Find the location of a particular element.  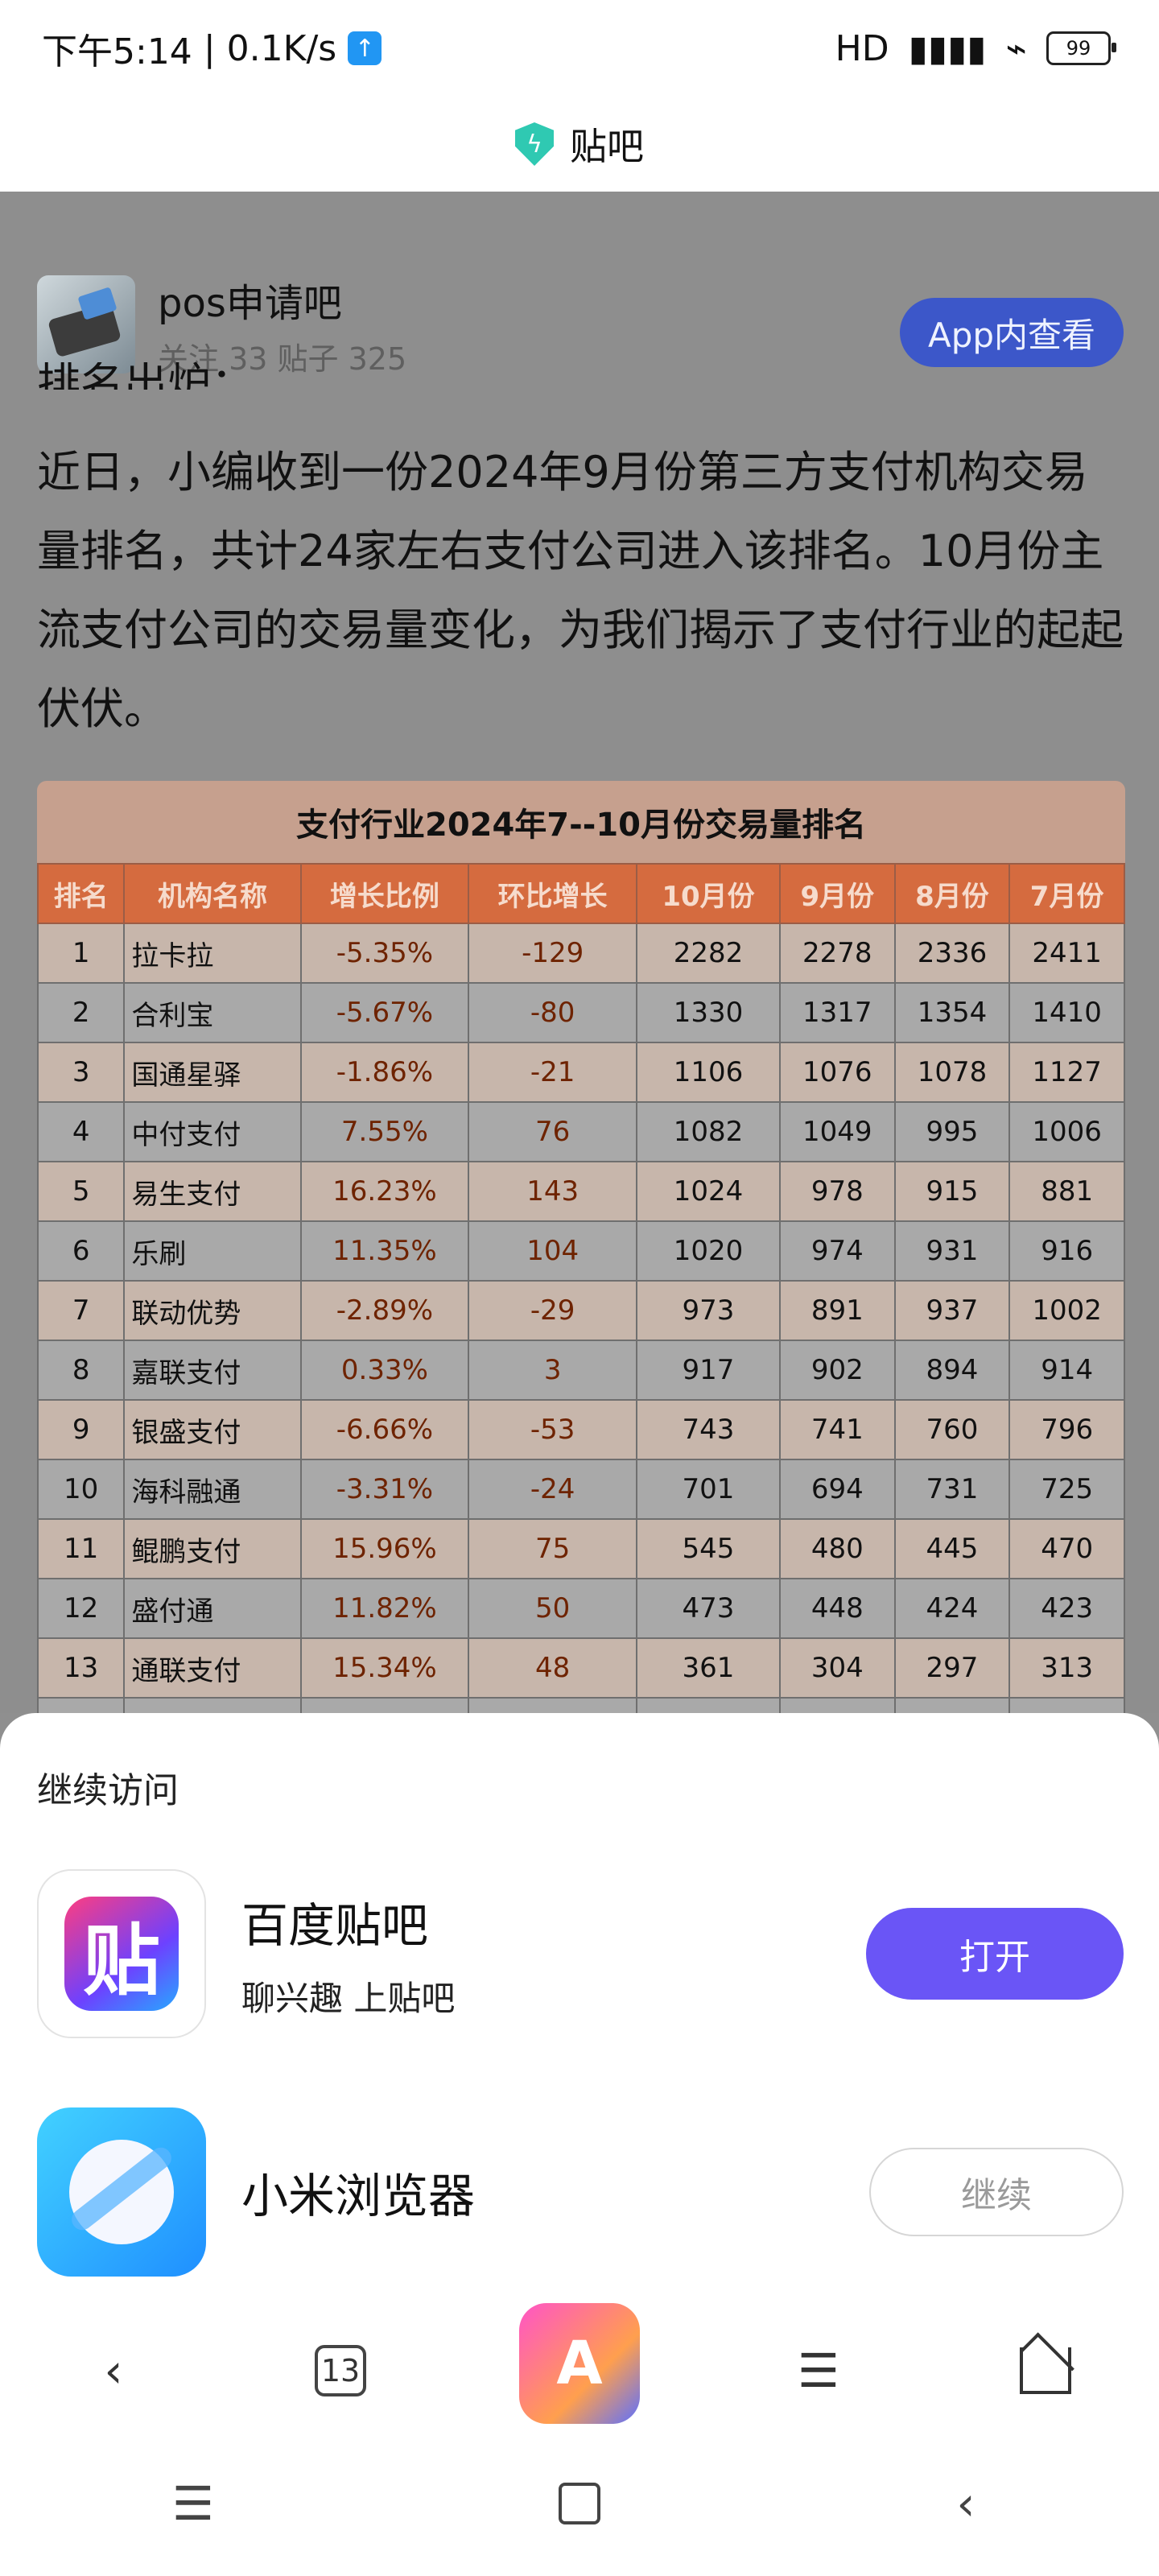

table-cell: 43.04% is located at coordinates (384, 1705).